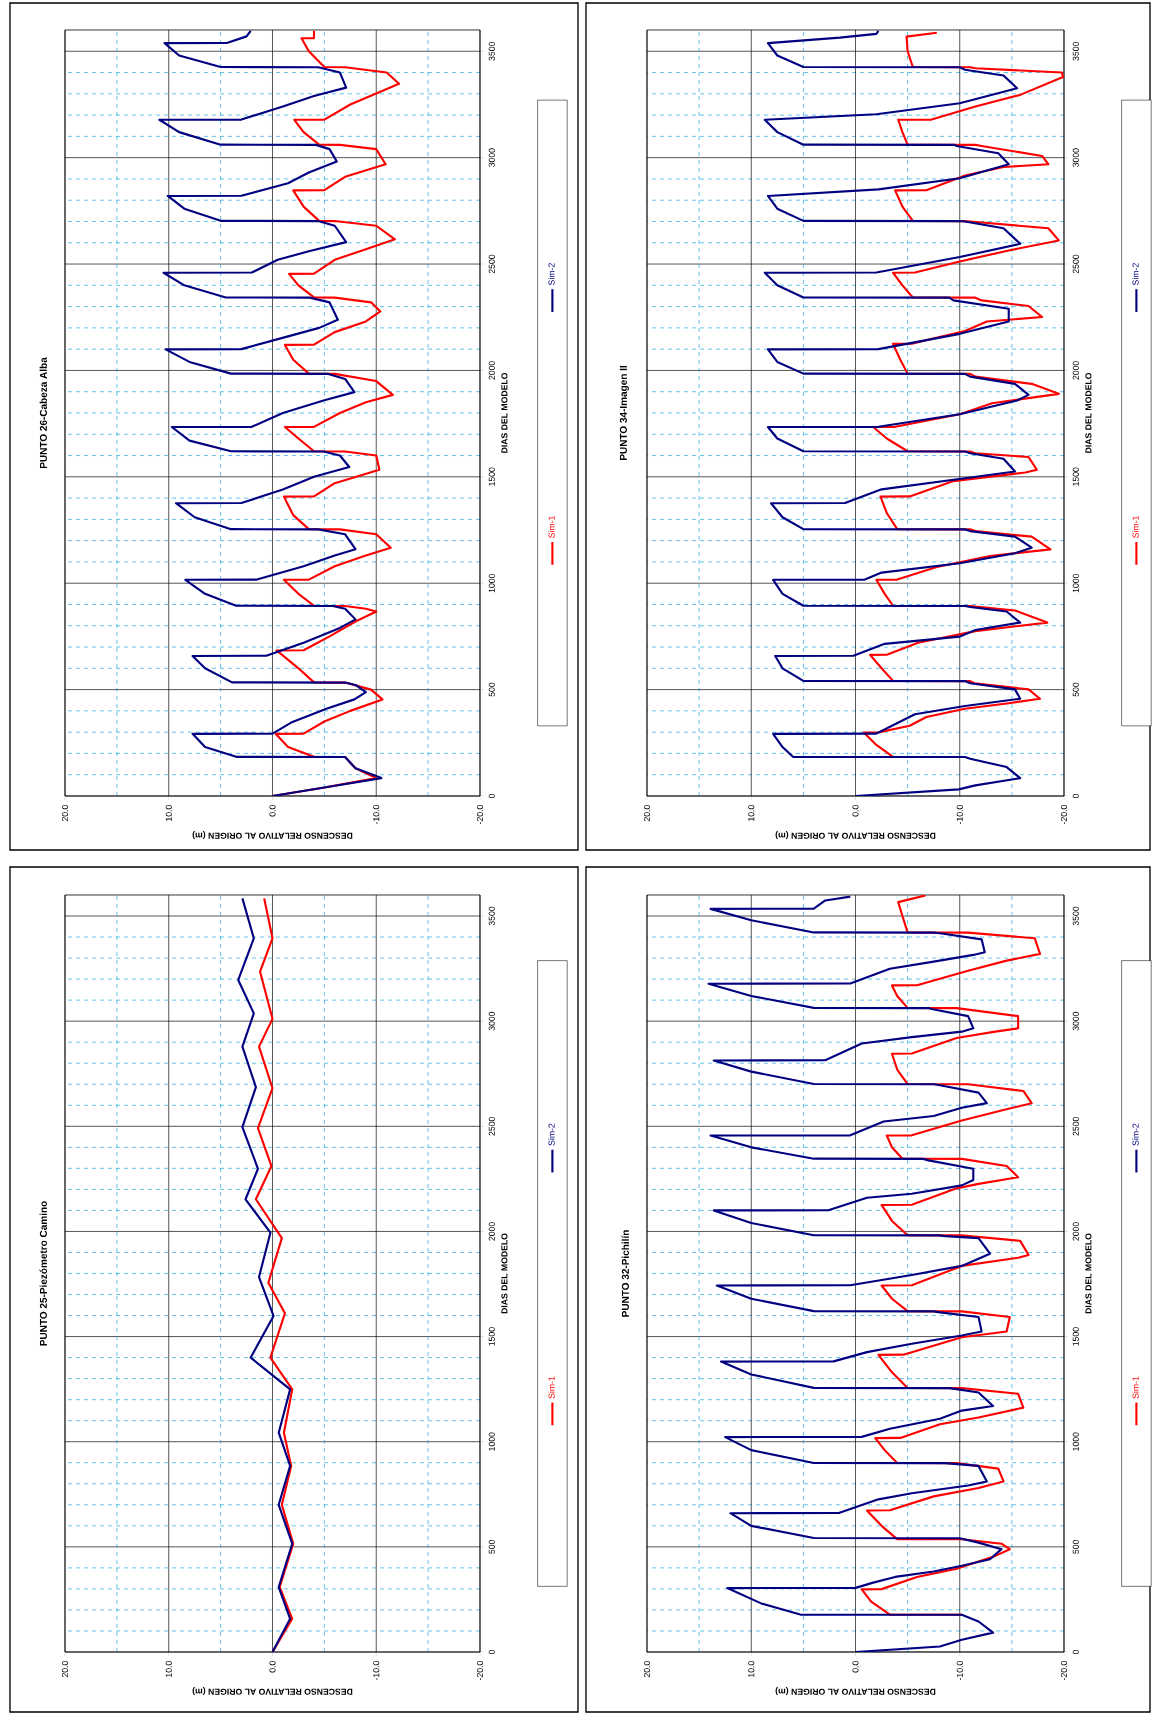  Describe the element at coordinates (624, 413) in the screenshot. I see `text: PUNTO 34-Imagen II` at that location.